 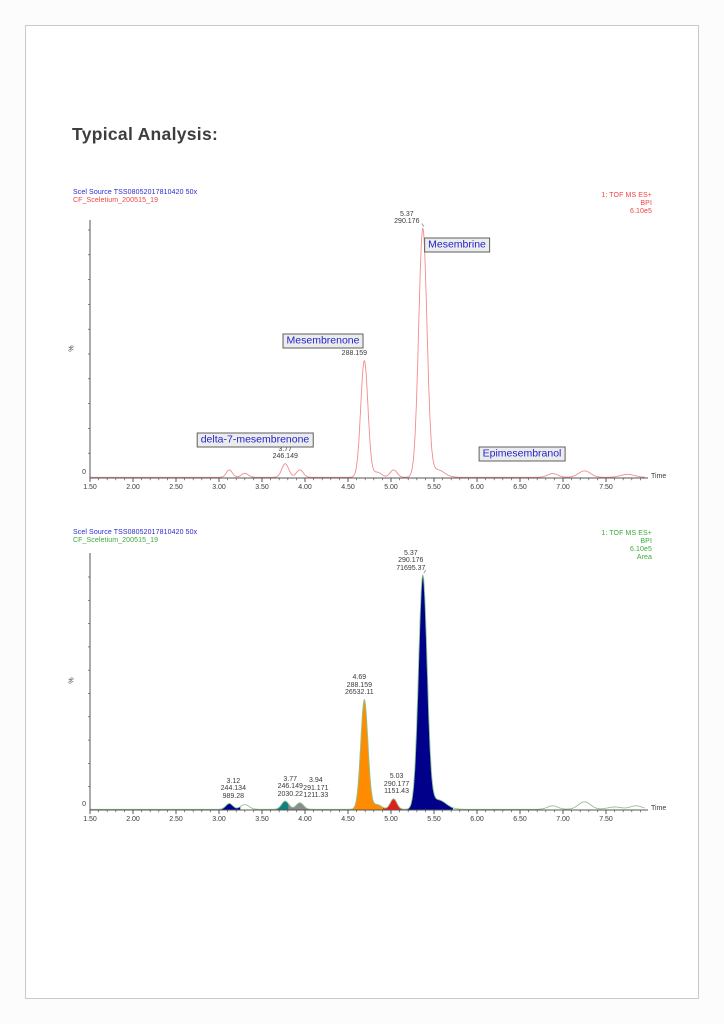 What do you see at coordinates (626, 195) in the screenshot?
I see `chart1-method-line1: 1: TOF MS ES+` at bounding box center [626, 195].